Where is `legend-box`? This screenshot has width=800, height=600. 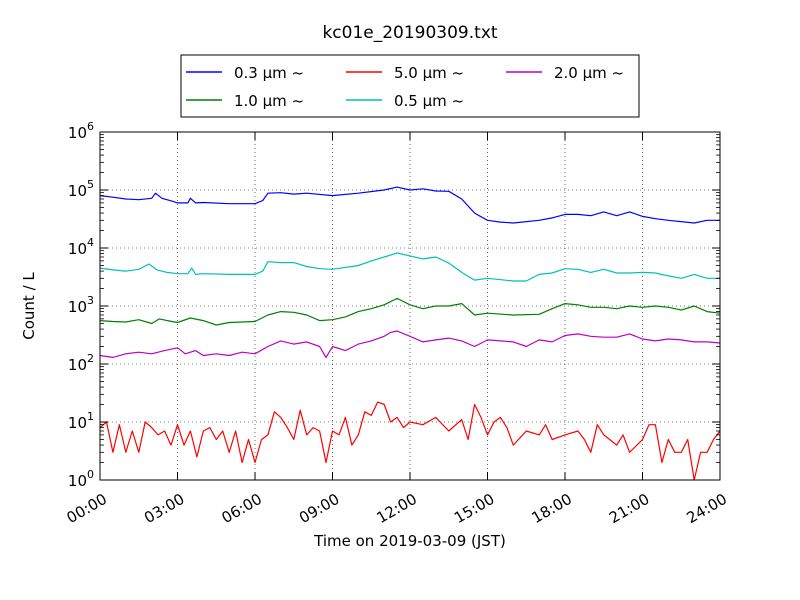 legend-box is located at coordinates (410, 86).